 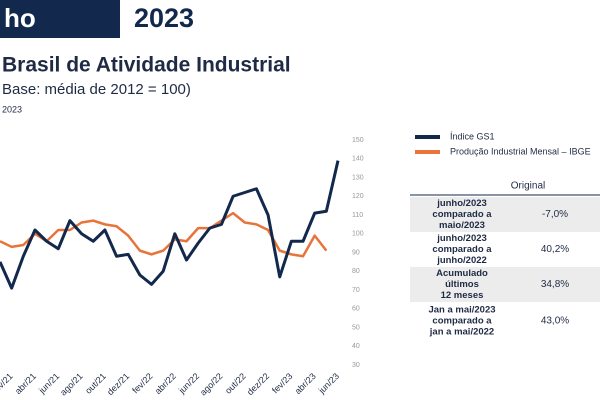 I want to click on banner, so click(x=60, y=19).